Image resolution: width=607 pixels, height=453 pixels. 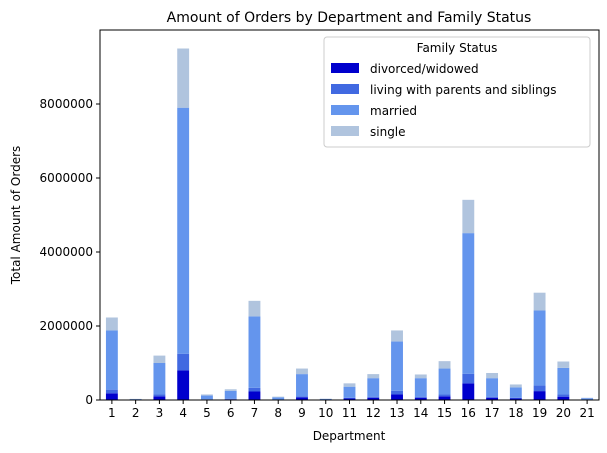 What do you see at coordinates (230, 390) in the screenshot?
I see `bar-6-single` at bounding box center [230, 390].